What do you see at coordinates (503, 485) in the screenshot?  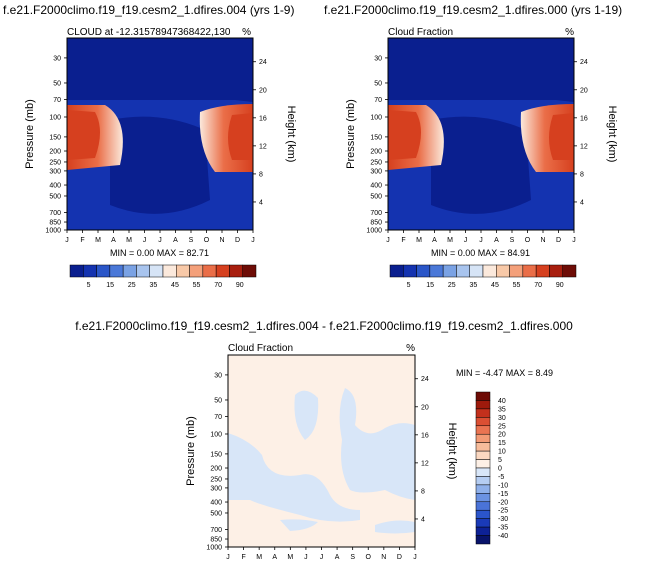 I see `colorbar-label: -10` at bounding box center [503, 485].